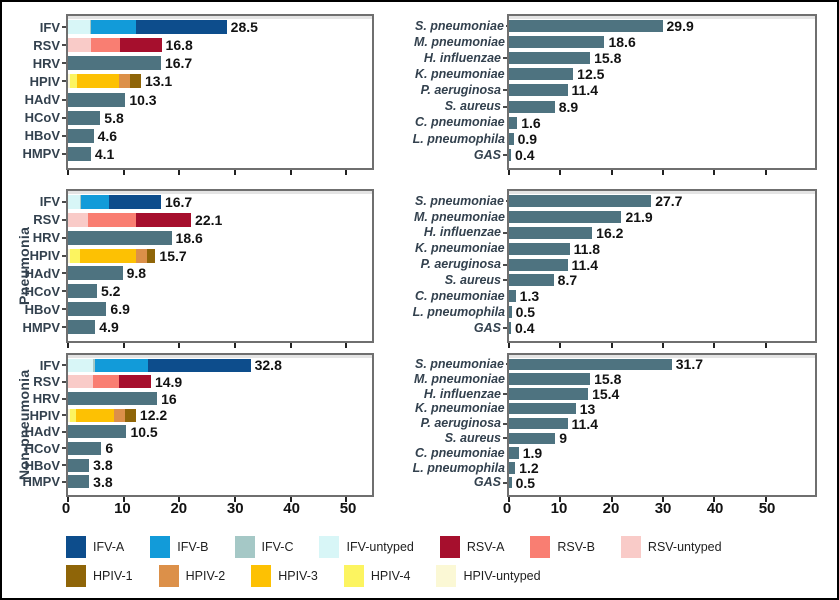  What do you see at coordinates (76, 547) in the screenshot?
I see `legend-swatch-ifv-a` at bounding box center [76, 547].